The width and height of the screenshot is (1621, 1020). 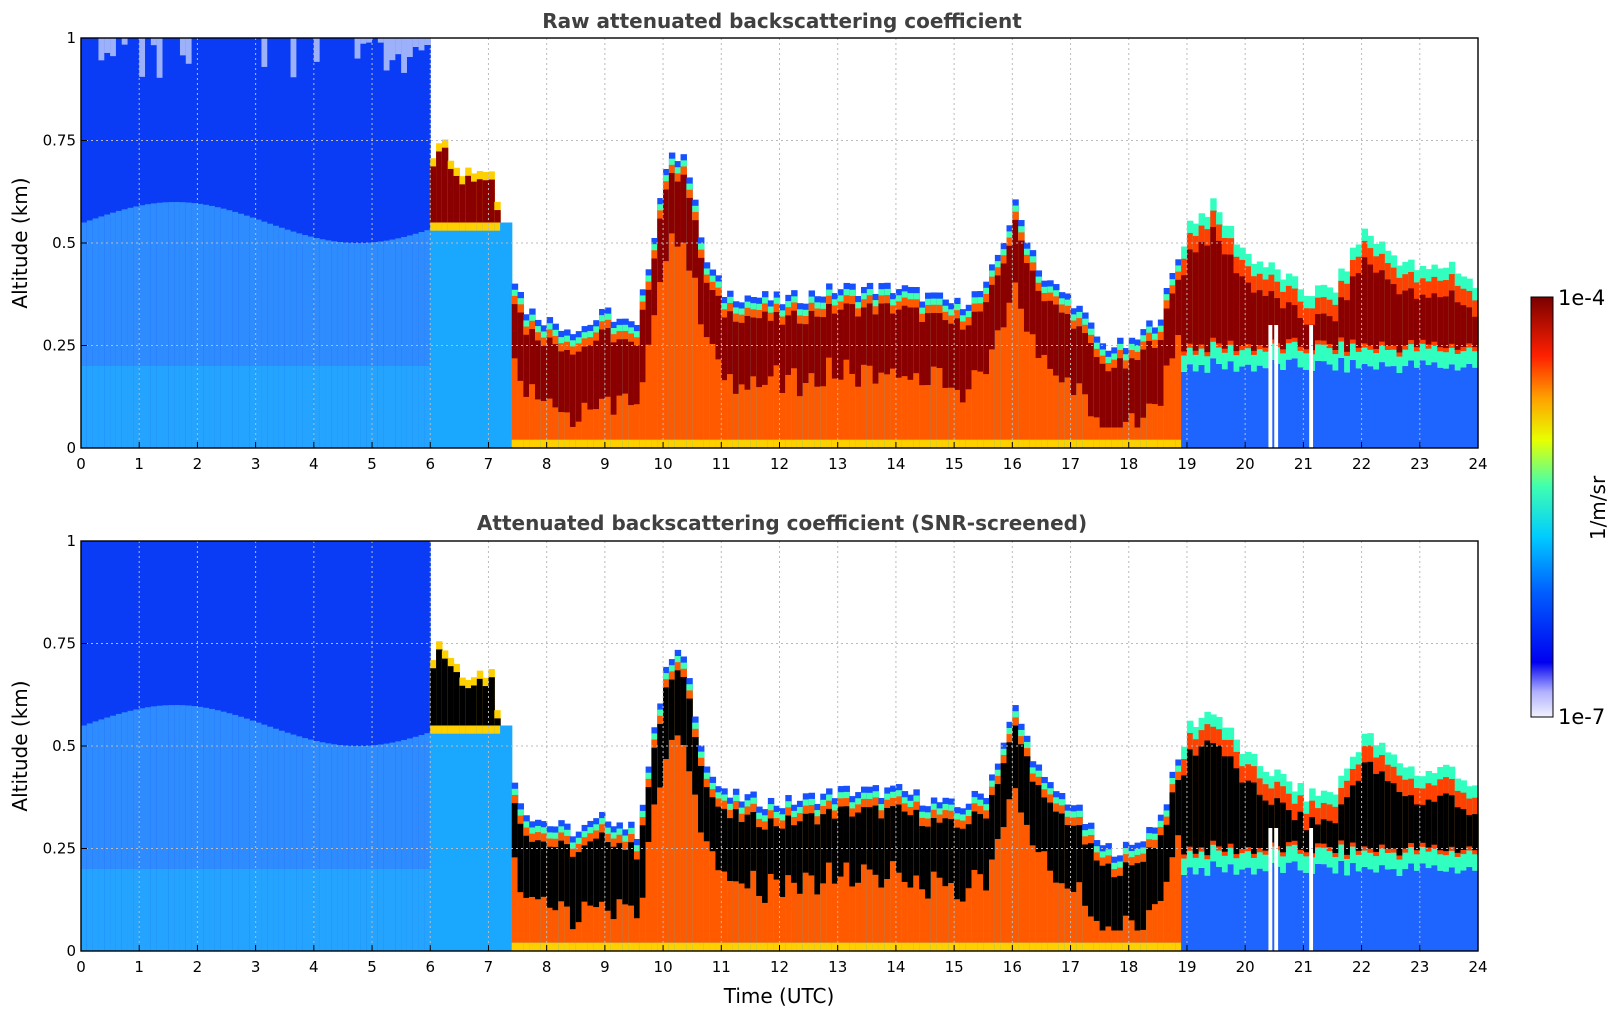 I want to click on y-tick-label: 0.5, so click(x=64, y=746).